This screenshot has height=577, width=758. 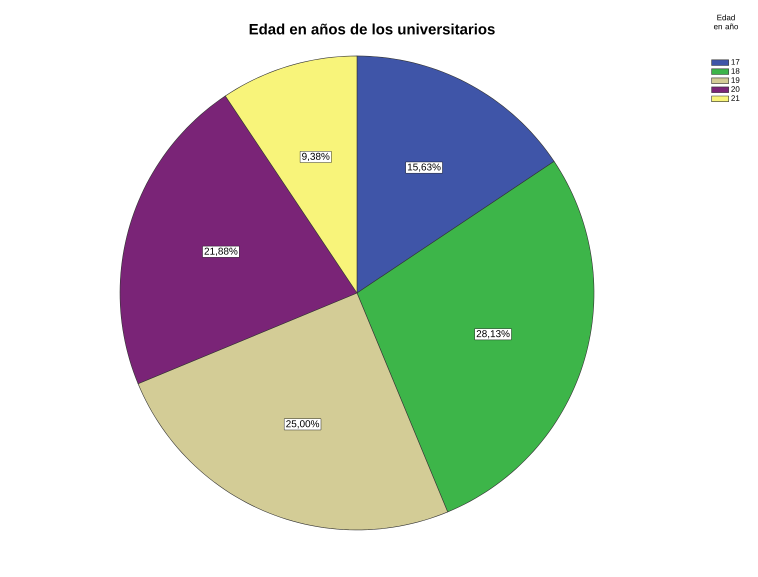 What do you see at coordinates (221, 252) in the screenshot?
I see `data-label: 21,88%` at bounding box center [221, 252].